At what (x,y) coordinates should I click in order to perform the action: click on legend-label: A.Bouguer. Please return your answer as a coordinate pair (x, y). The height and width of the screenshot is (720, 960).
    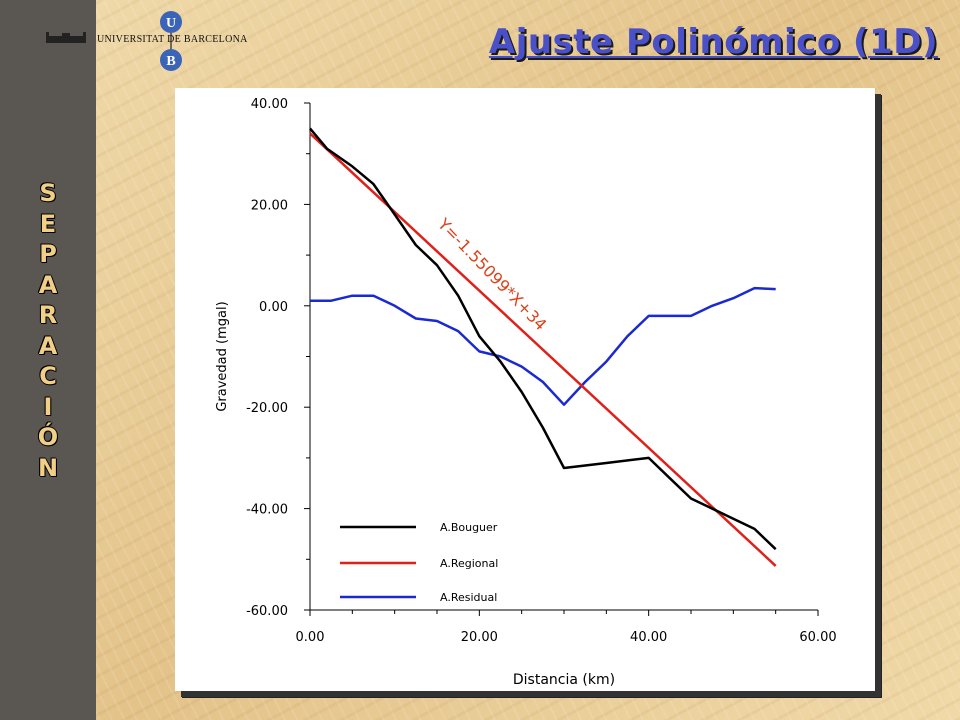
    Looking at the image, I should click on (469, 527).